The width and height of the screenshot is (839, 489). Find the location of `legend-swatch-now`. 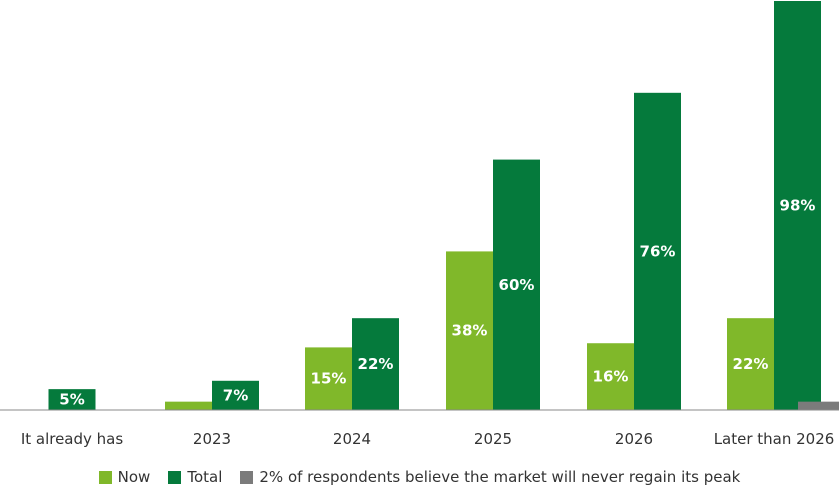

legend-swatch-now is located at coordinates (105, 477).